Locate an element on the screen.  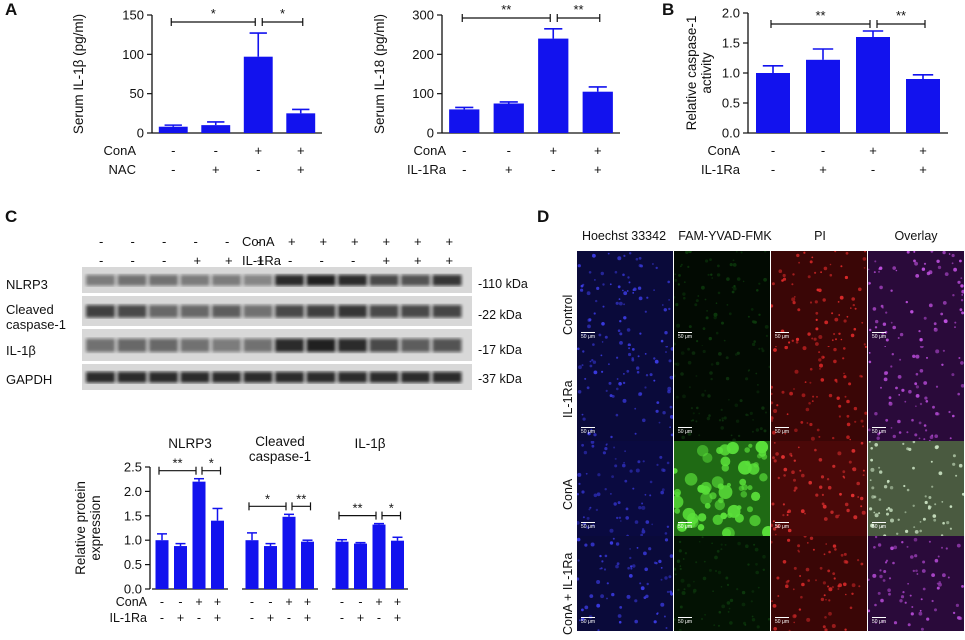
panel-label-c: C is located at coordinates (11, 216).